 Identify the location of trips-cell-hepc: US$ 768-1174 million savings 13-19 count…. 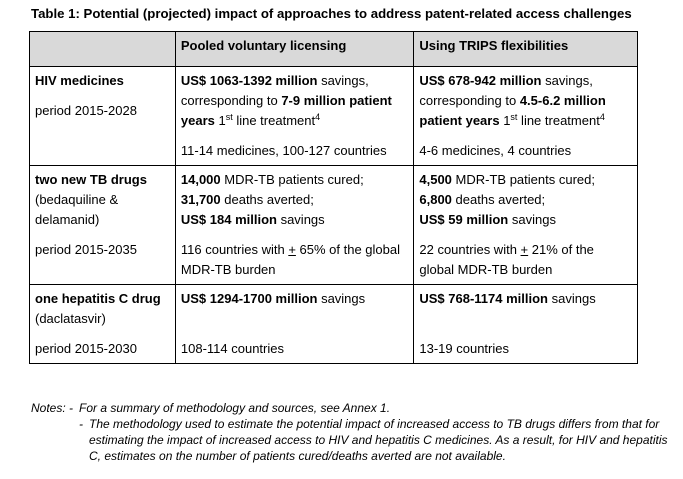
(525, 324).